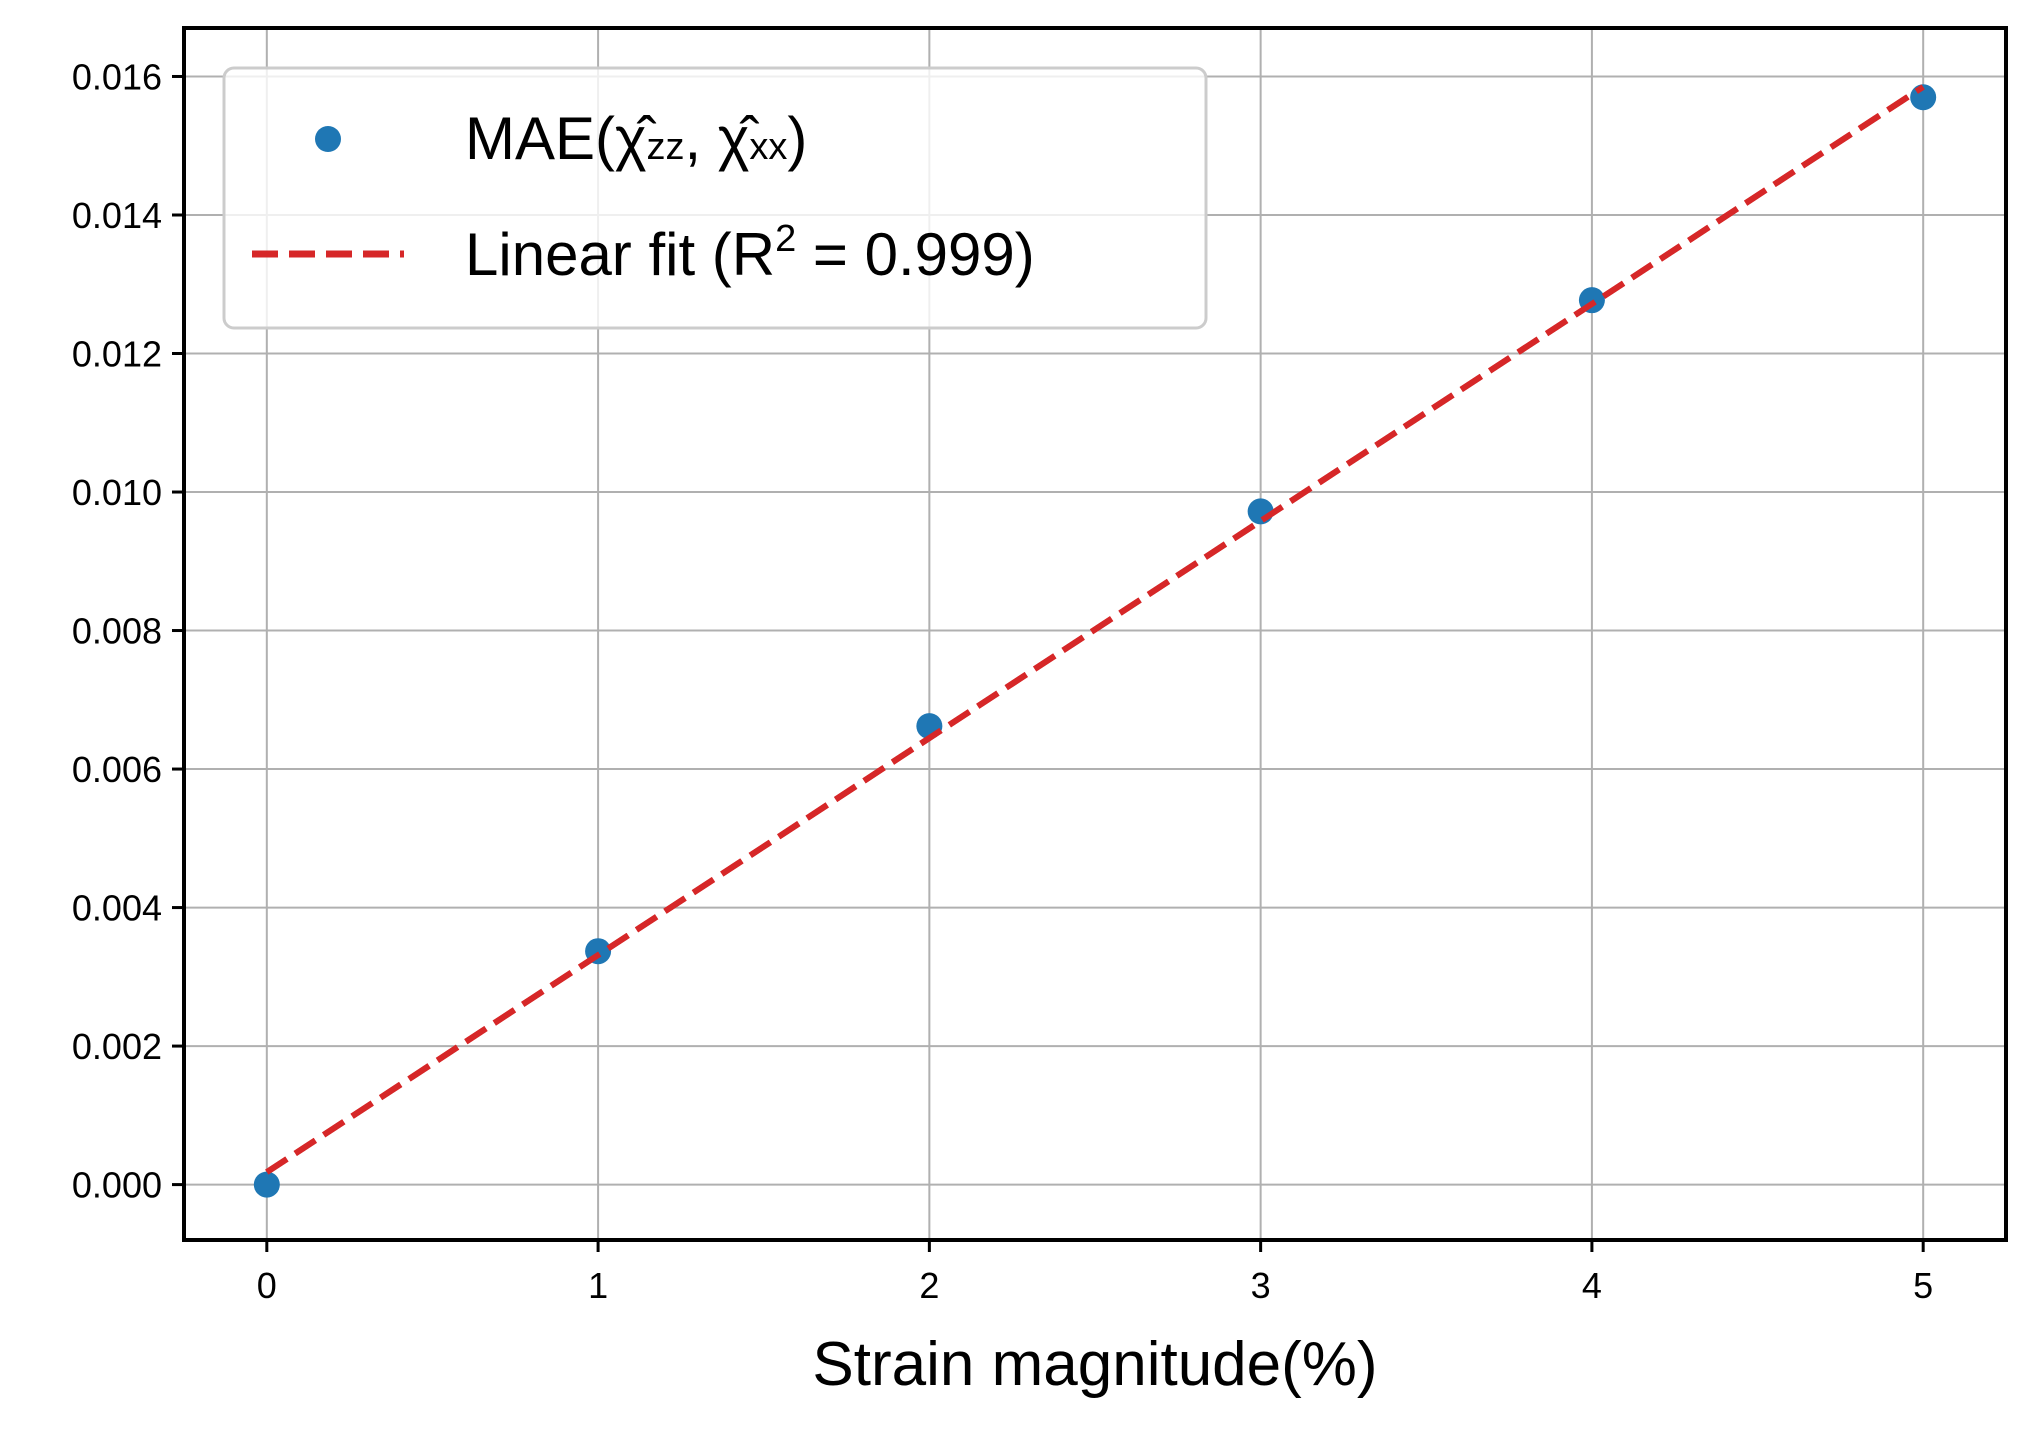  I want to click on legend-label-fit: Linear fit (R2 = 0.999), so click(750, 253).